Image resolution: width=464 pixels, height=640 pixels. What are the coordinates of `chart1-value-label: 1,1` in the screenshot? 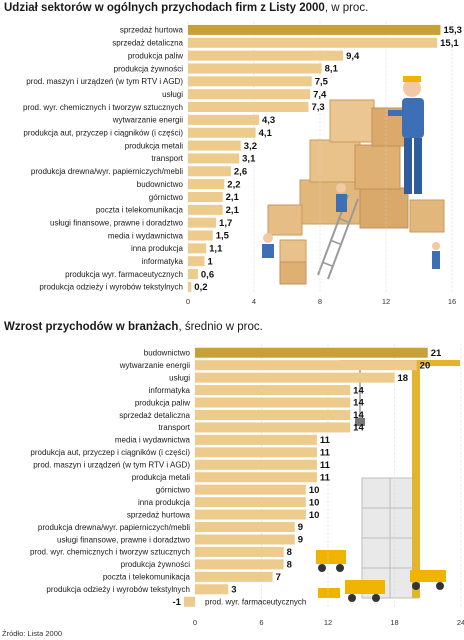 It's located at (216, 249).